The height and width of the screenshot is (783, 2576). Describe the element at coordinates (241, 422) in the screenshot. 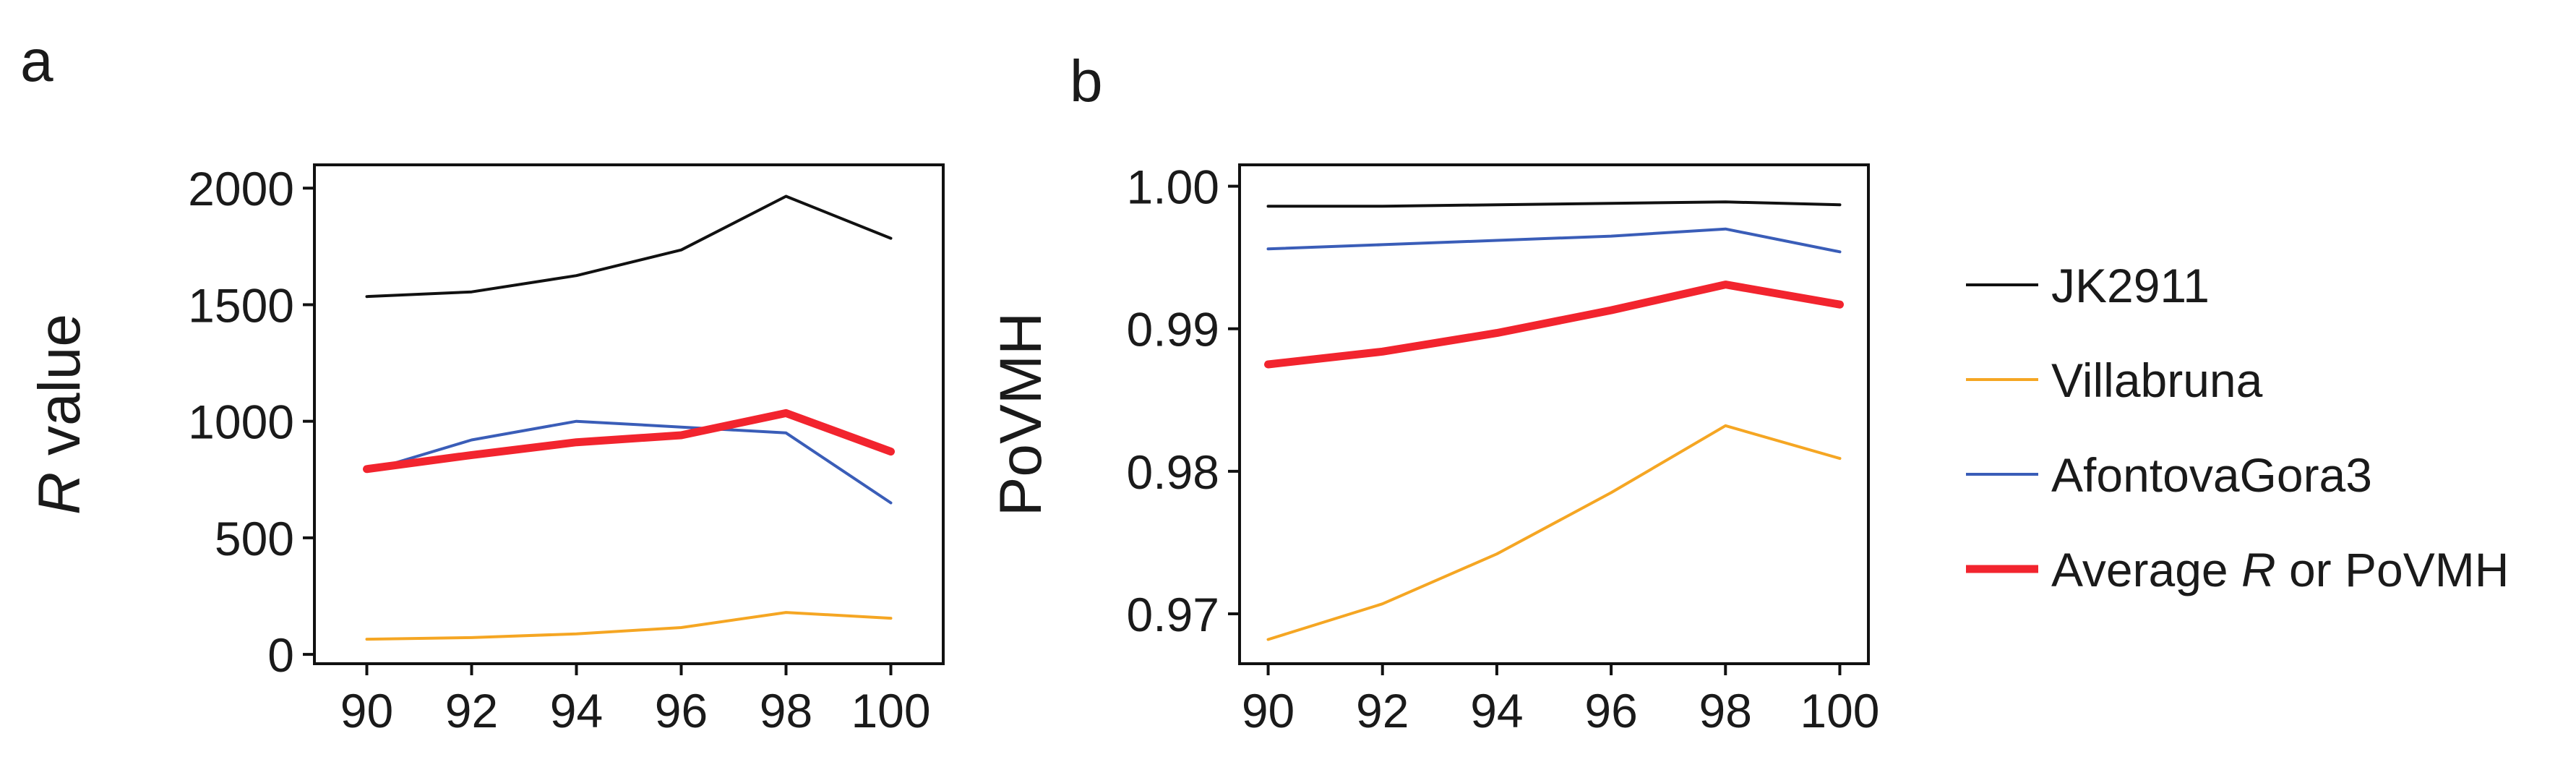

I see `panel-a-y-tick-label: 1000` at that location.